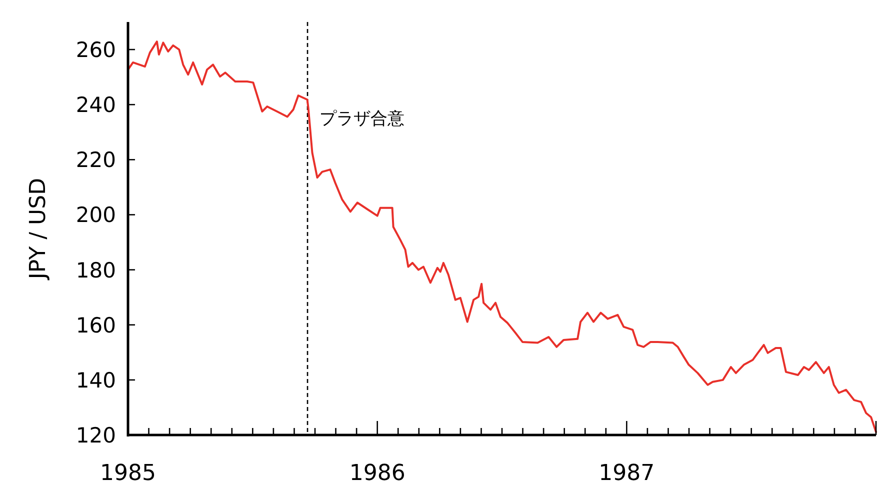  I want to click on x-tick-label: 1987, so click(626, 473).